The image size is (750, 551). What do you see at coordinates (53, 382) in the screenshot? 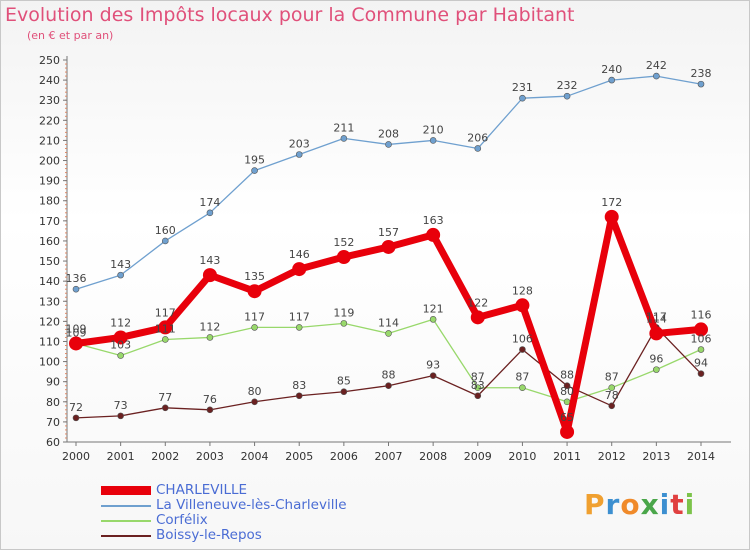
I see `y-tick-label: 90` at bounding box center [53, 382].